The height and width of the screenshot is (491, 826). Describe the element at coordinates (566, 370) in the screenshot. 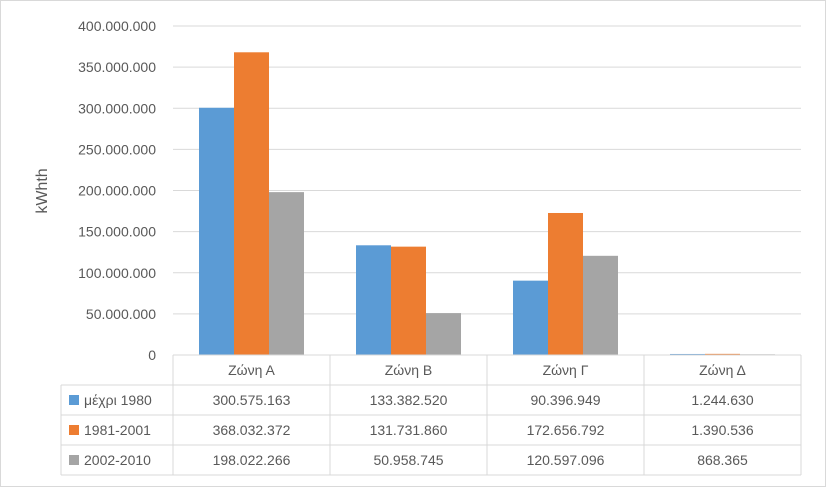

I see `category-label: Ζώνη Γ` at that location.